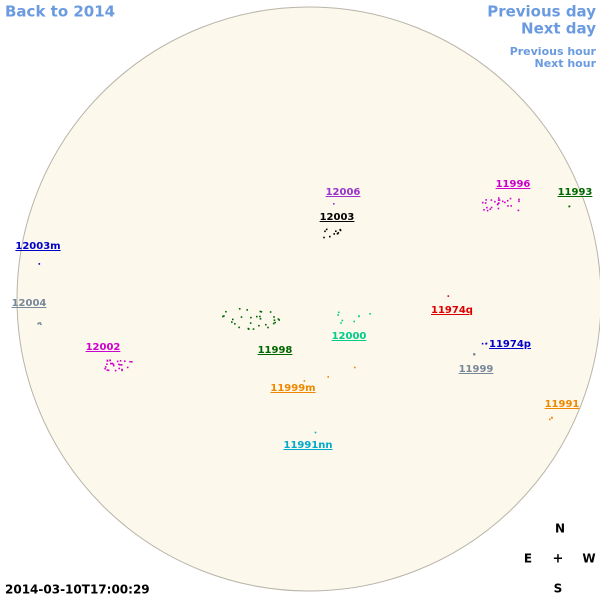 Image resolution: width=600 pixels, height=600 pixels. What do you see at coordinates (588, 559) in the screenshot?
I see `compass-west: W` at bounding box center [588, 559].